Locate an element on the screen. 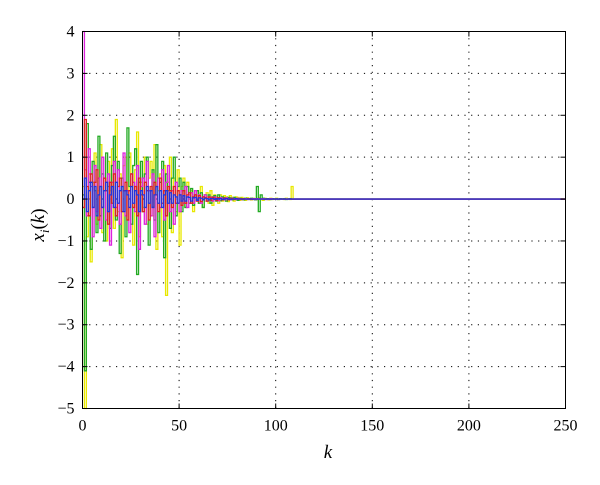 This screenshot has height=485, width=600. y-tick-label: 2 is located at coordinates (71, 115).